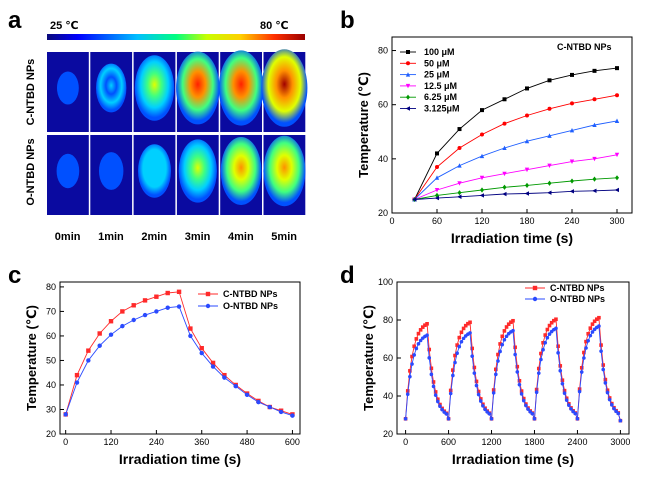 Image resolution: width=650 pixels, height=481 pixels. What do you see at coordinates (437, 75) in the screenshot?
I see `legend-label: 25 μM` at bounding box center [437, 75].